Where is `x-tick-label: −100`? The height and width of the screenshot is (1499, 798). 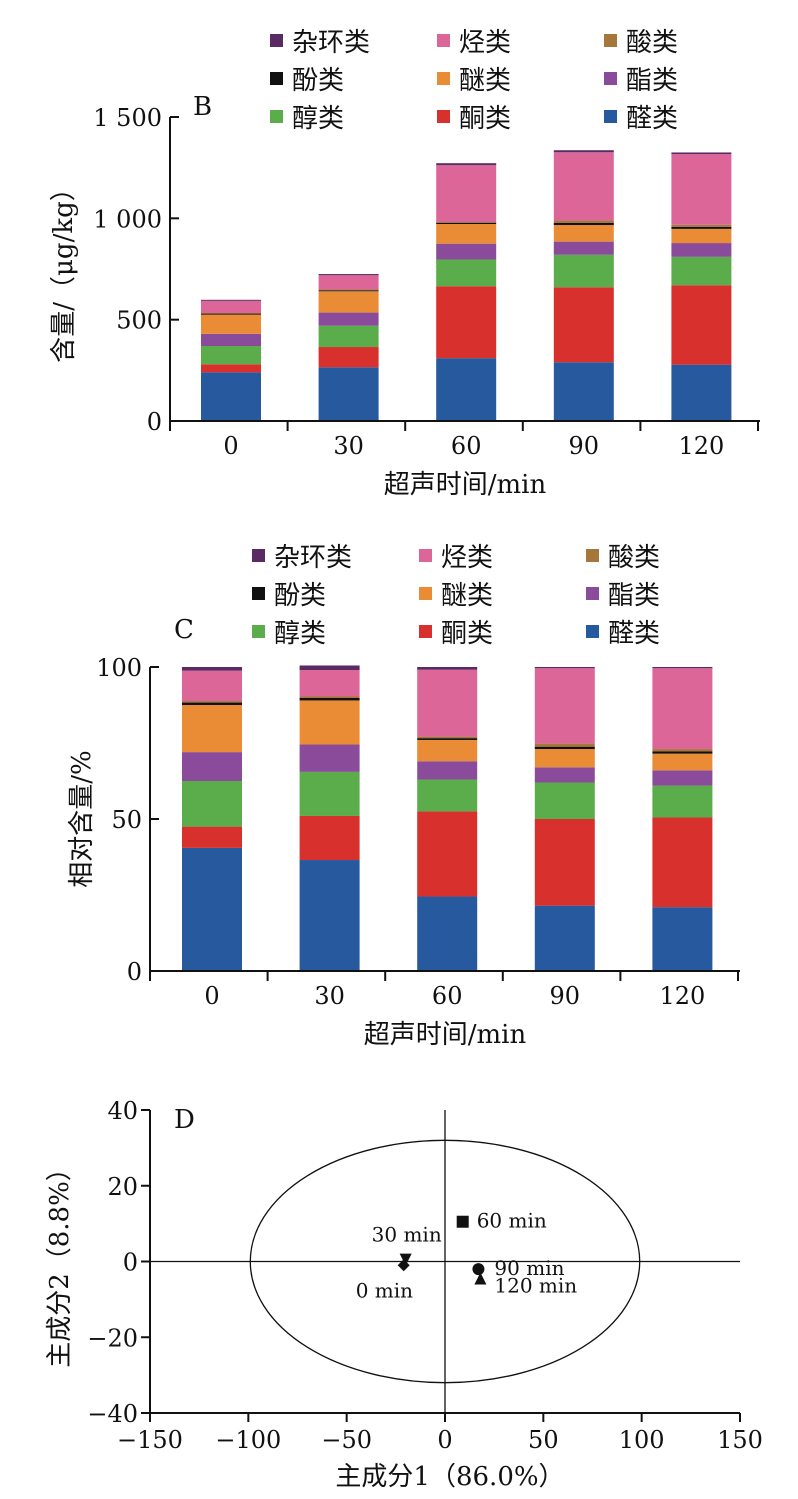 x-tick-label: −100 is located at coordinates (248, 1440).